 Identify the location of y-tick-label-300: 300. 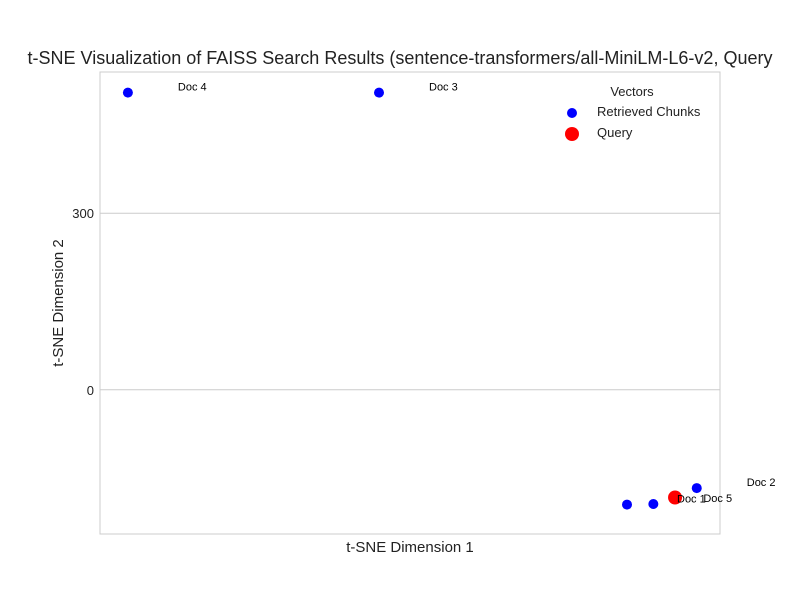
(83, 213).